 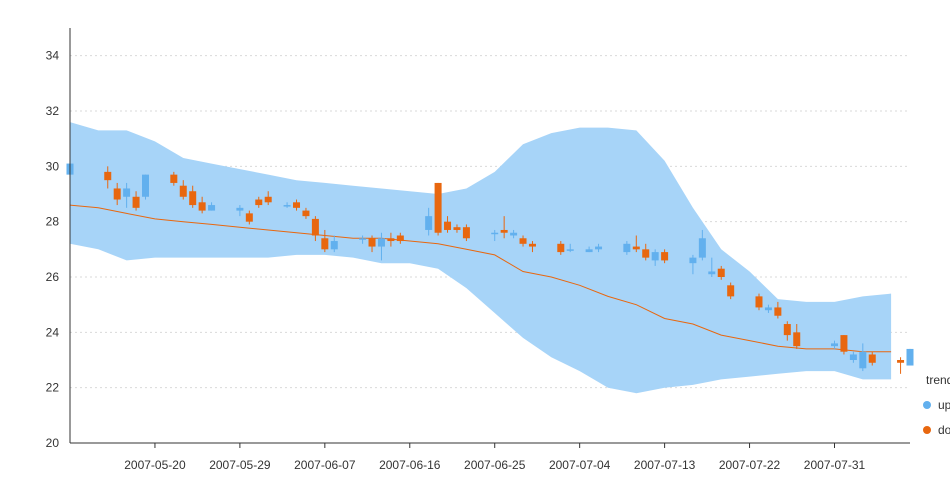 I want to click on legend-marker-up, so click(x=927, y=405).